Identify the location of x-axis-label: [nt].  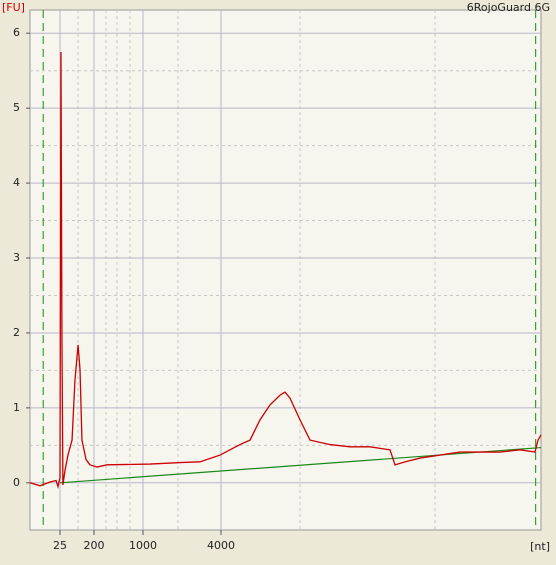
(540, 546).